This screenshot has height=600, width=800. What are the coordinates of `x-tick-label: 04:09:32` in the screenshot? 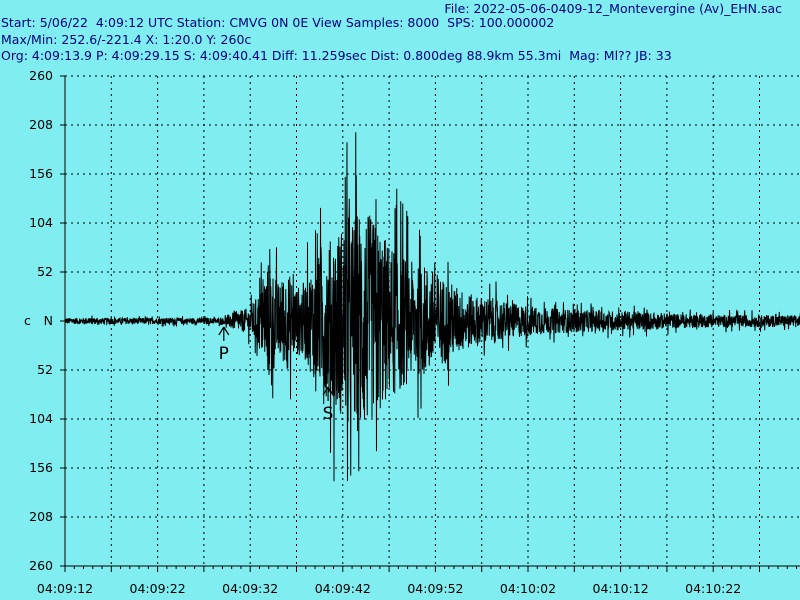 It's located at (250, 588).